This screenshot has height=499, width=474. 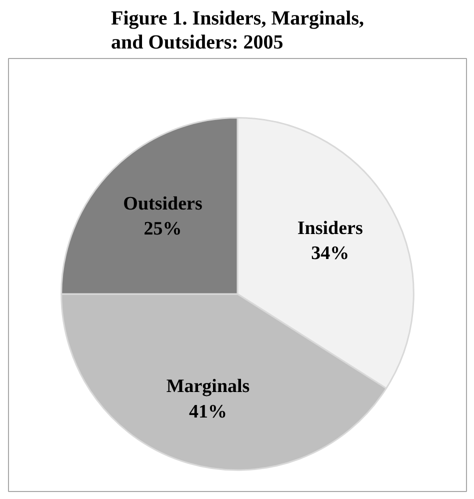 I want to click on chart-title: Figure 1. Insiders, Marginals, and Outsiders: 2005, so click(x=237, y=30).